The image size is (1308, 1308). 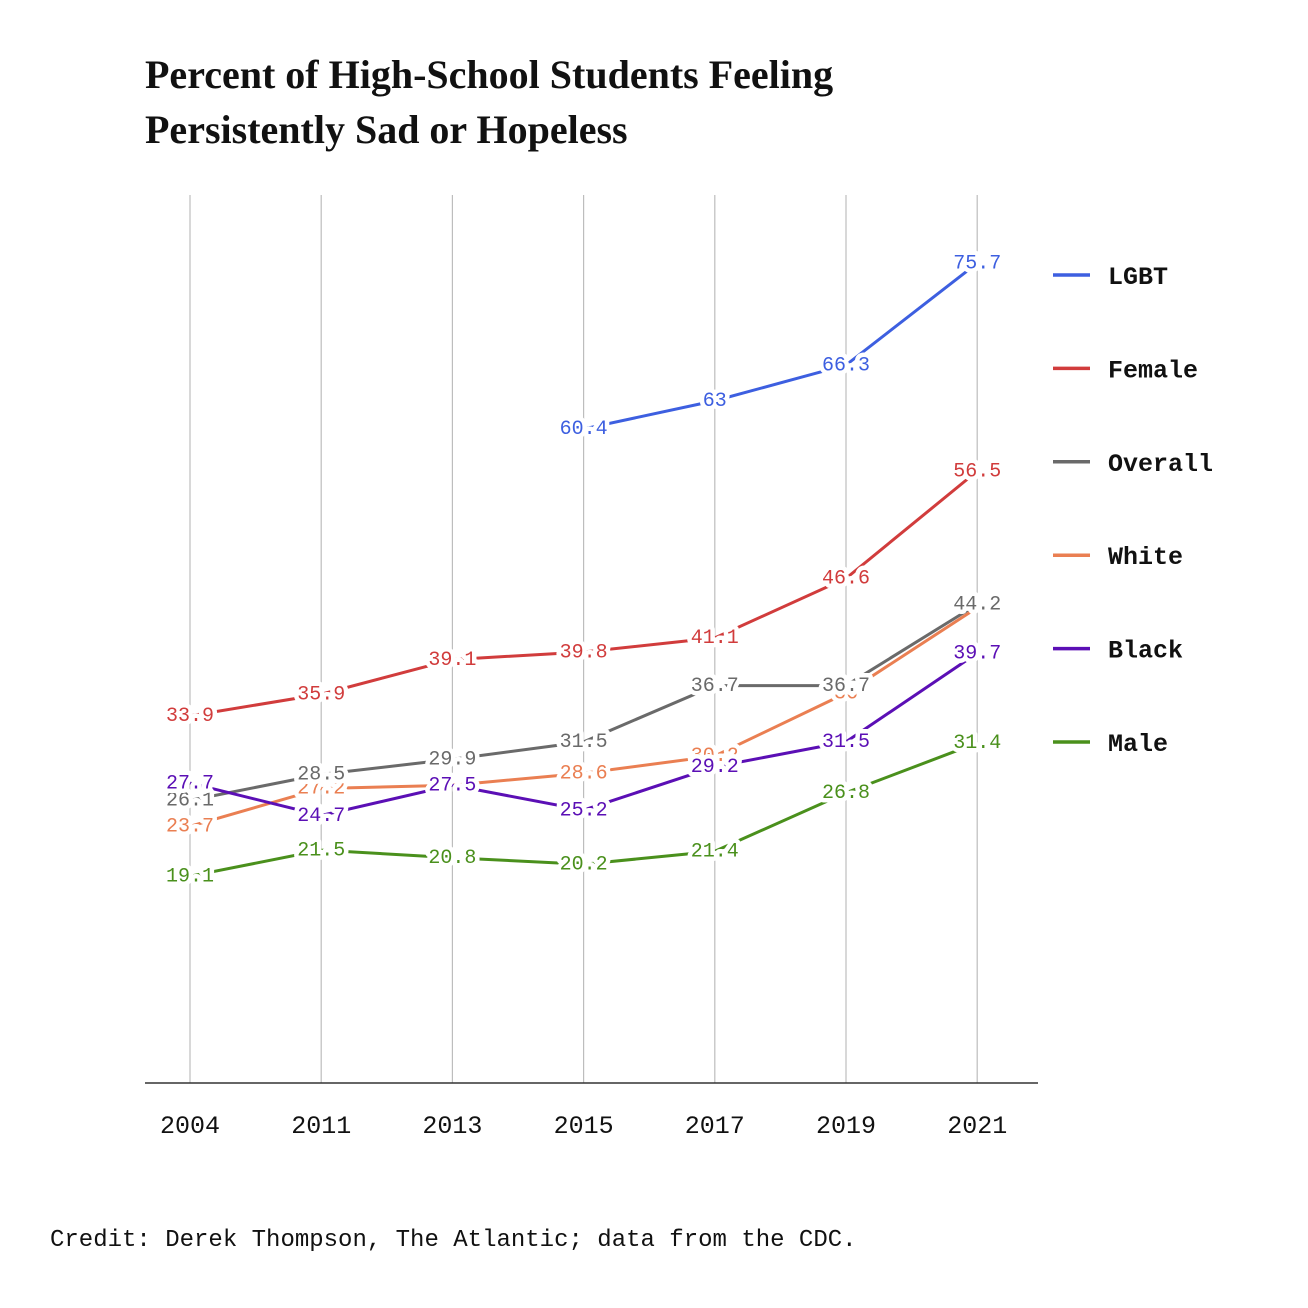 What do you see at coordinates (452, 858) in the screenshot?
I see `data-label: 20.8` at bounding box center [452, 858].